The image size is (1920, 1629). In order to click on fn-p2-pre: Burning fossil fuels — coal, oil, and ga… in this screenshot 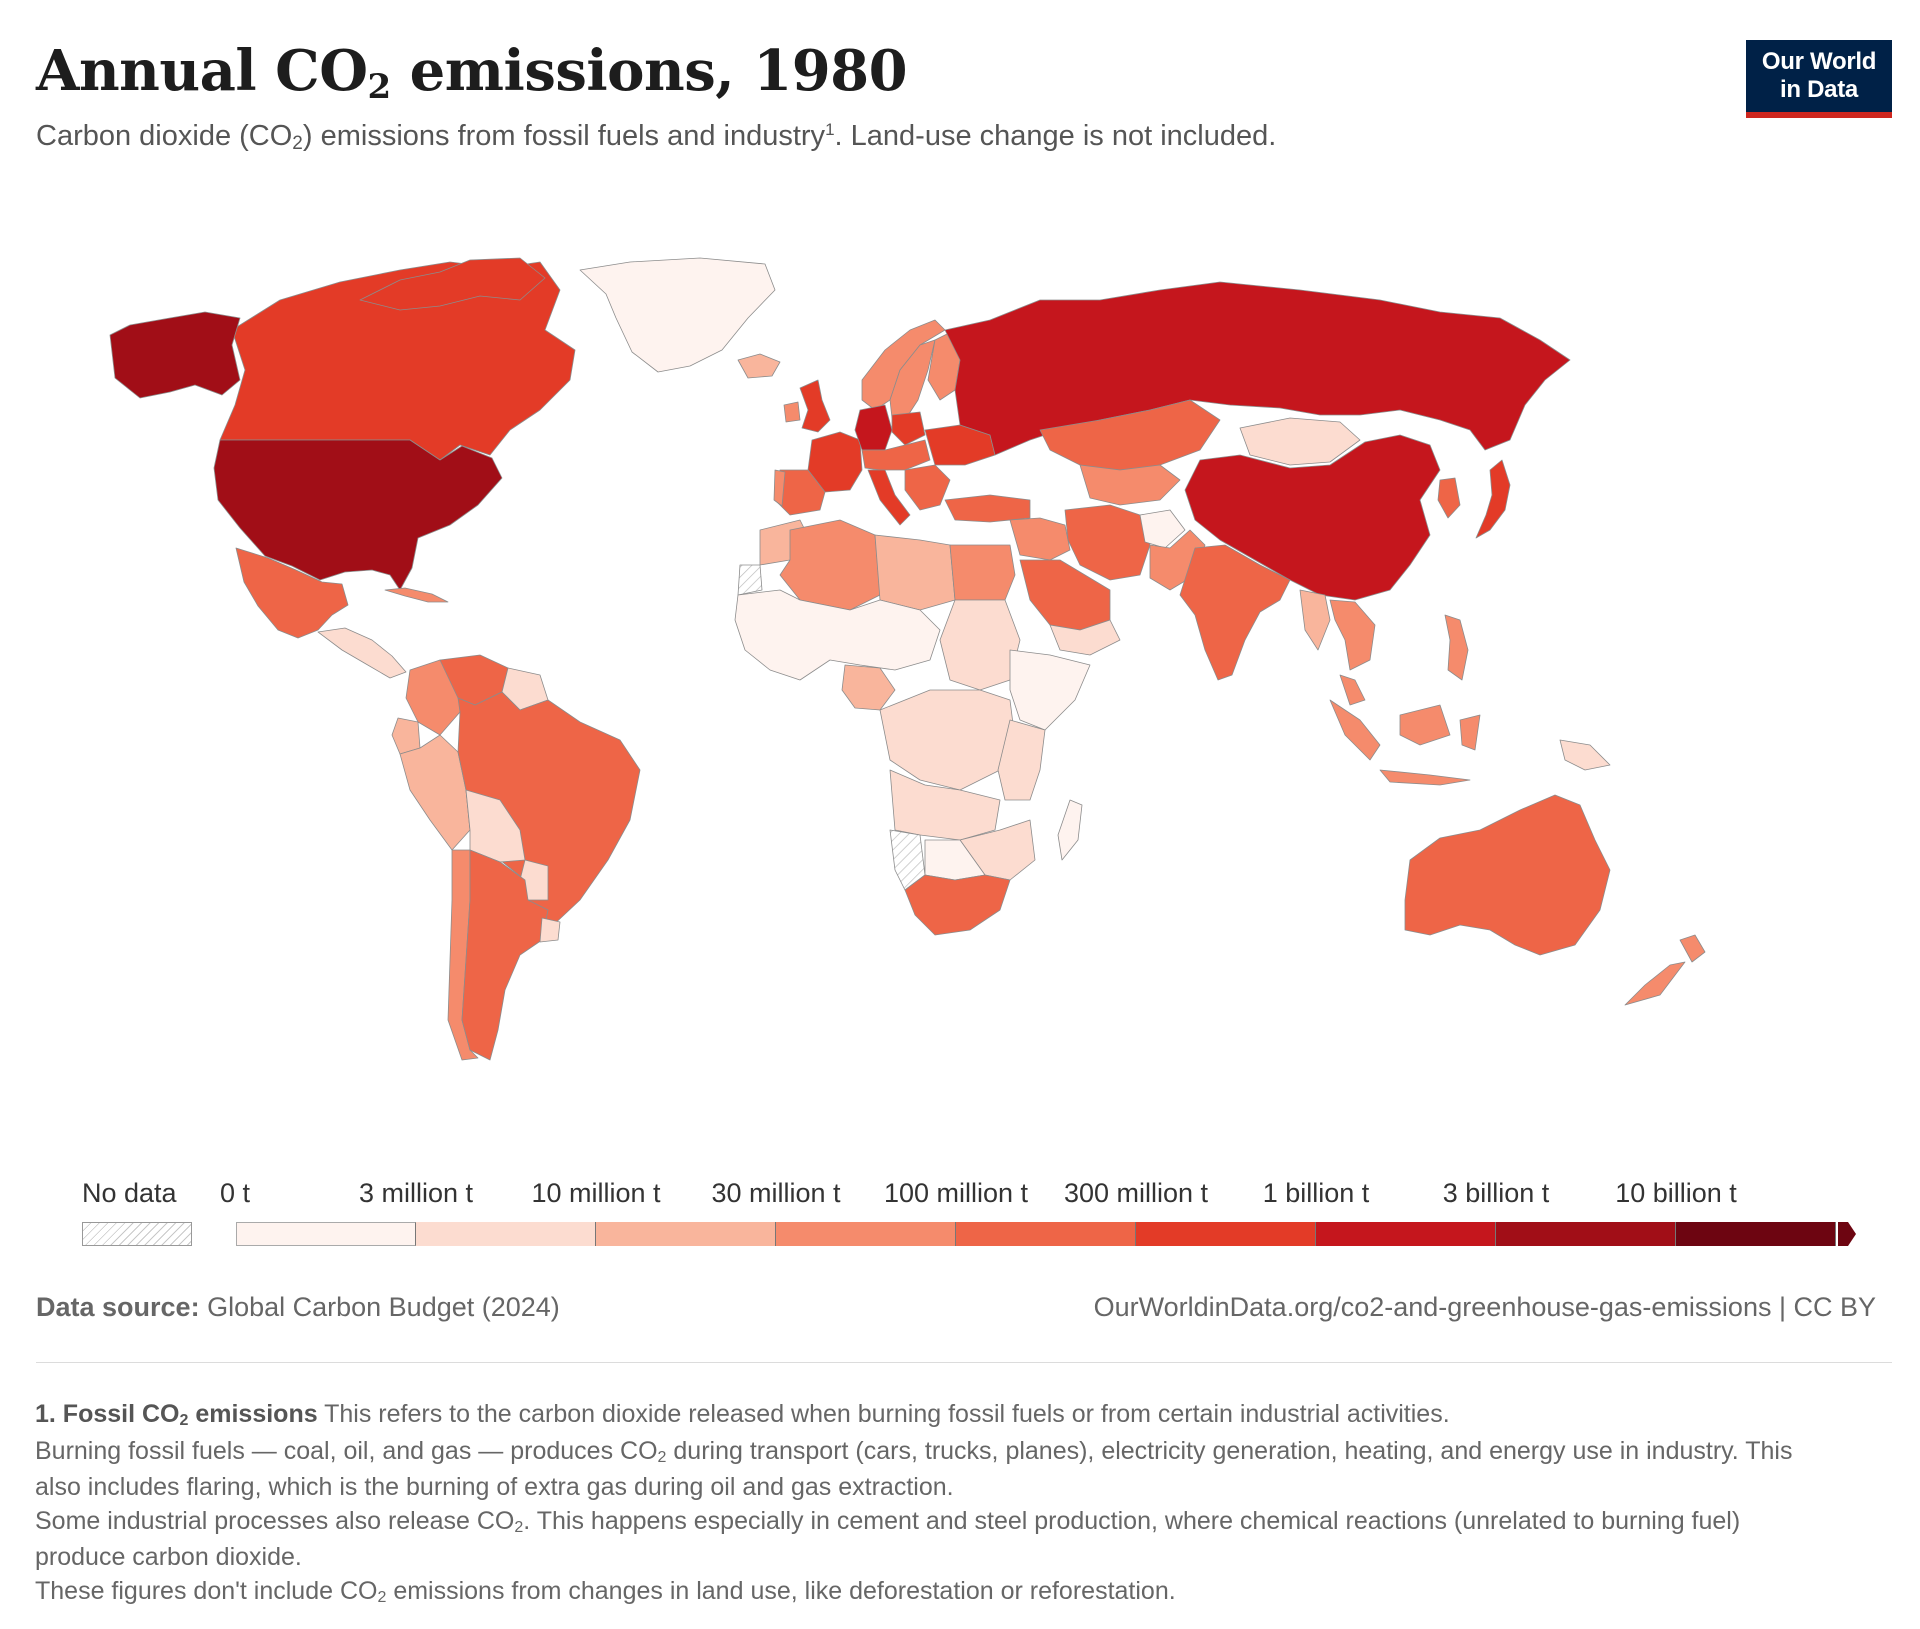, I will do `click(346, 1450)`.